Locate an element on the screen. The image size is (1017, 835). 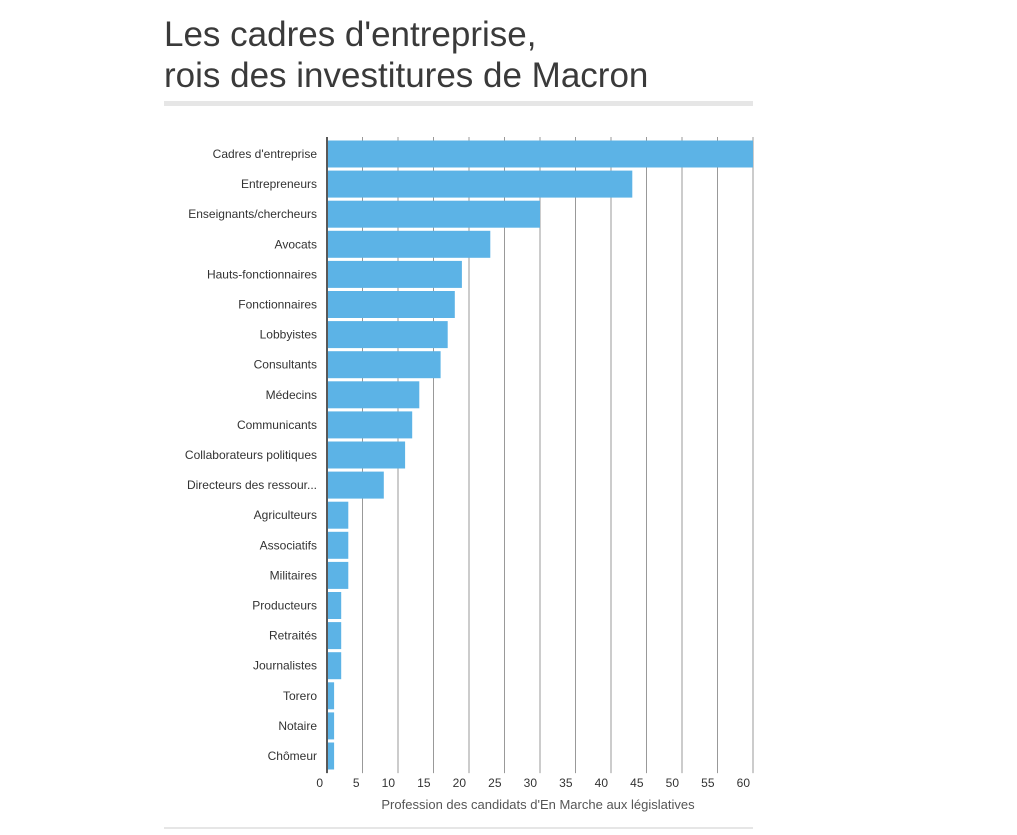
category-label: Retraités is located at coordinates (293, 636).